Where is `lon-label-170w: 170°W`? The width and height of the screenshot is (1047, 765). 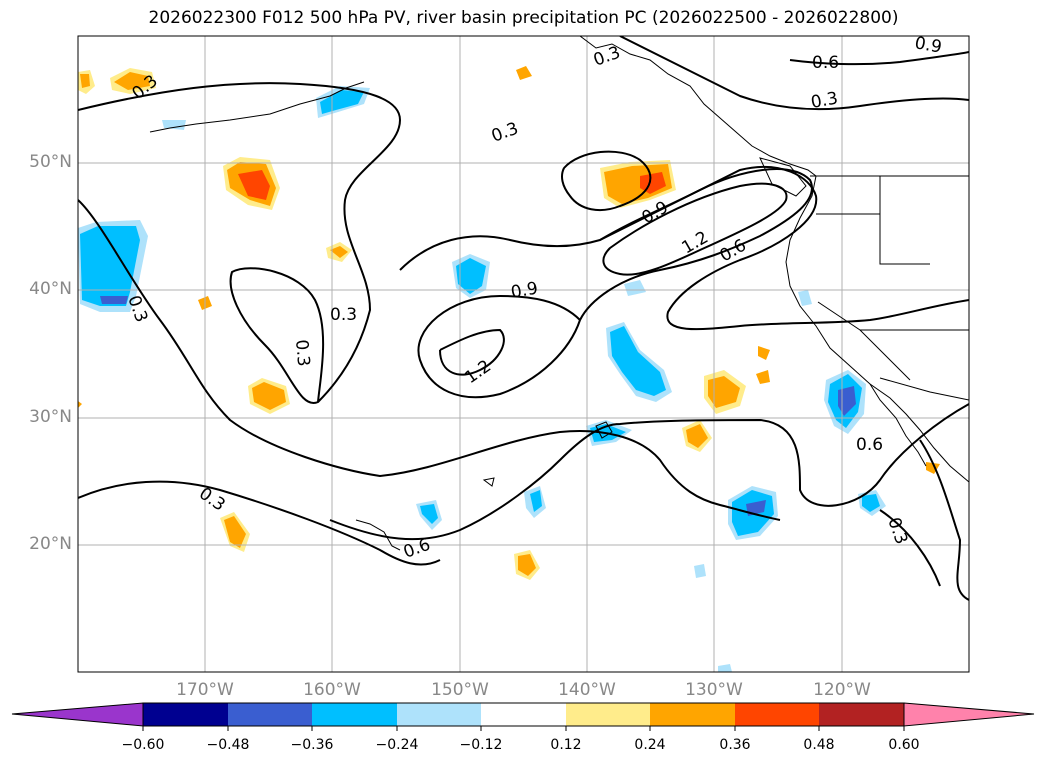 lon-label-170w: 170°W is located at coordinates (205, 690).